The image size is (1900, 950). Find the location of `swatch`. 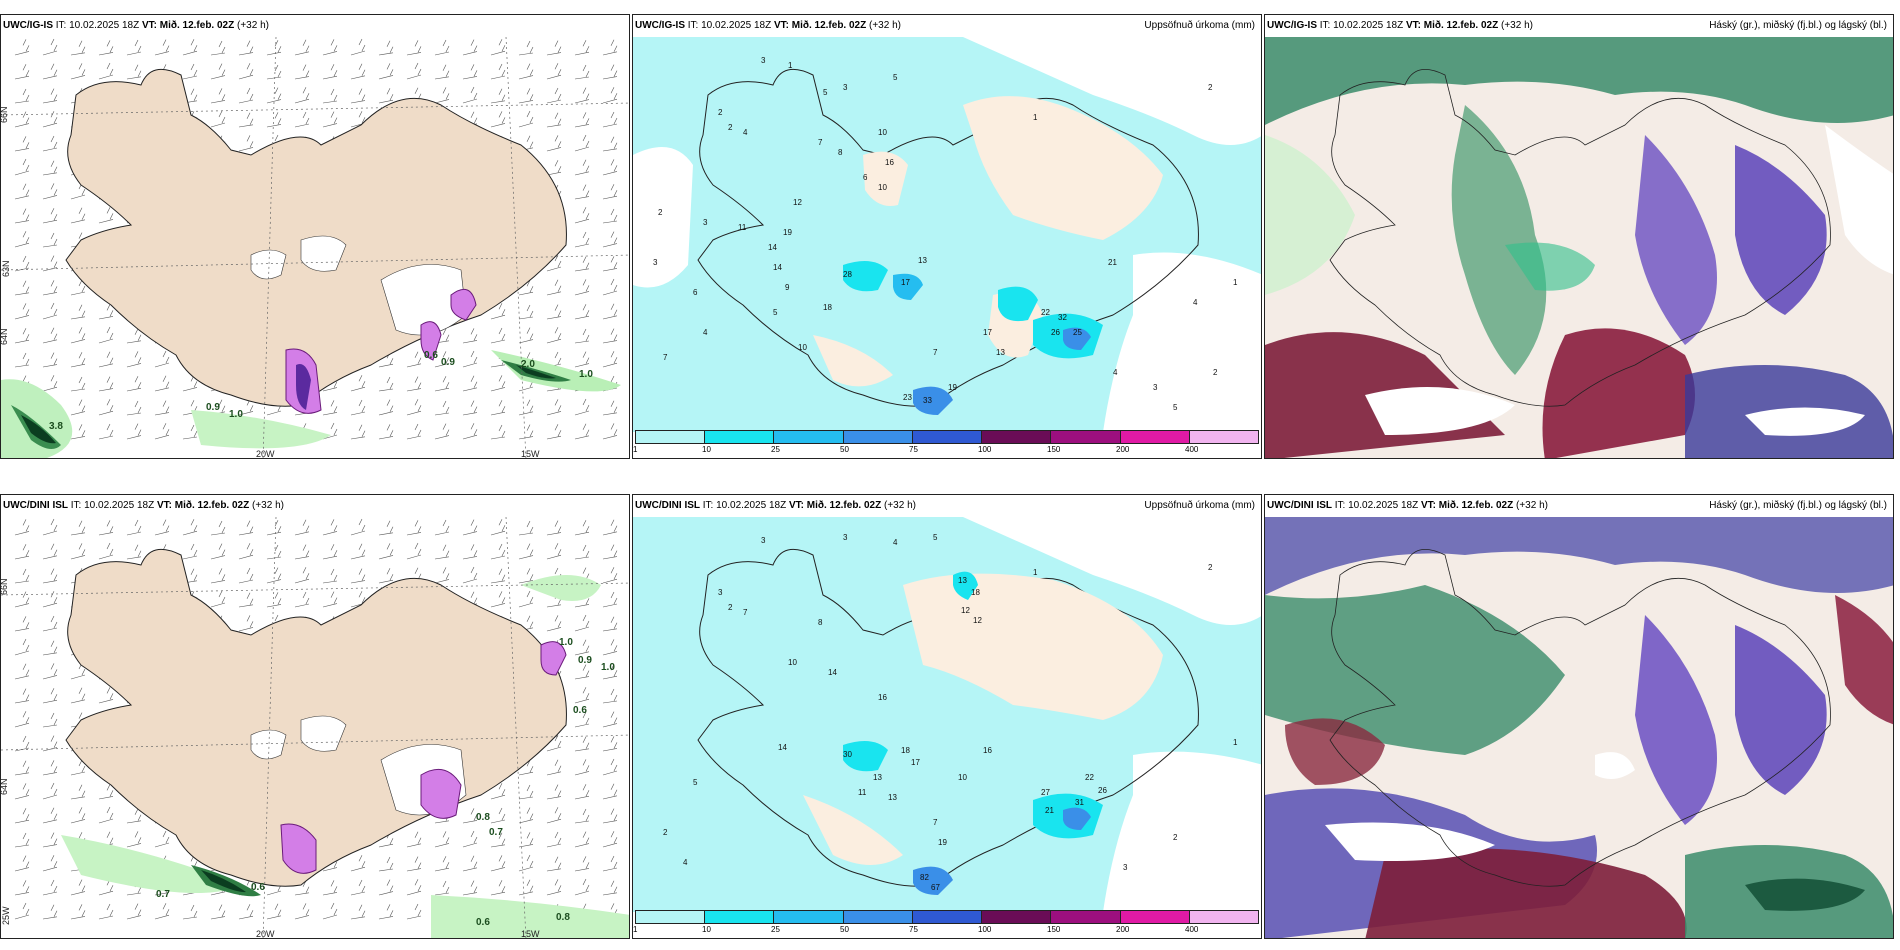

swatch is located at coordinates (947, 917).